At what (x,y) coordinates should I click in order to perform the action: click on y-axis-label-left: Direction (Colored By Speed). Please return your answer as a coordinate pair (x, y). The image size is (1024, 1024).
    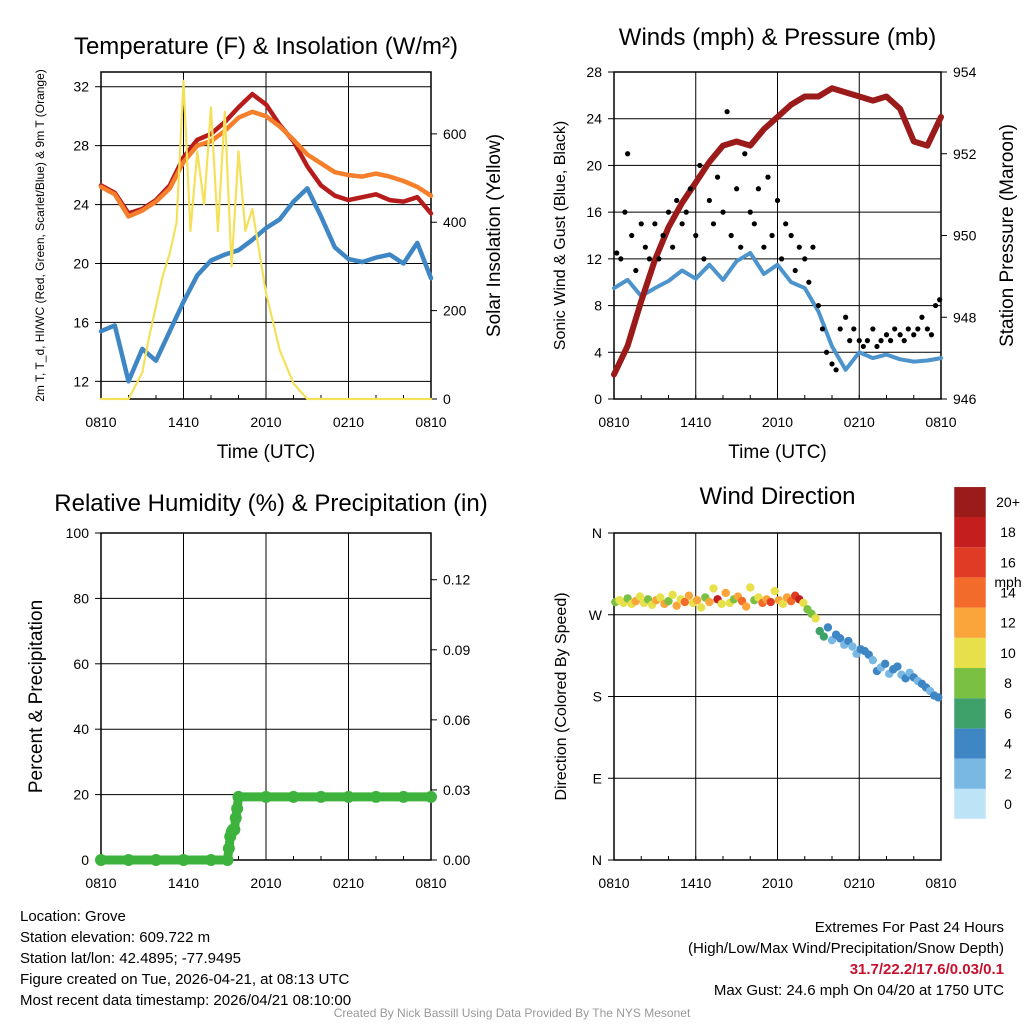
    Looking at the image, I should click on (561, 696).